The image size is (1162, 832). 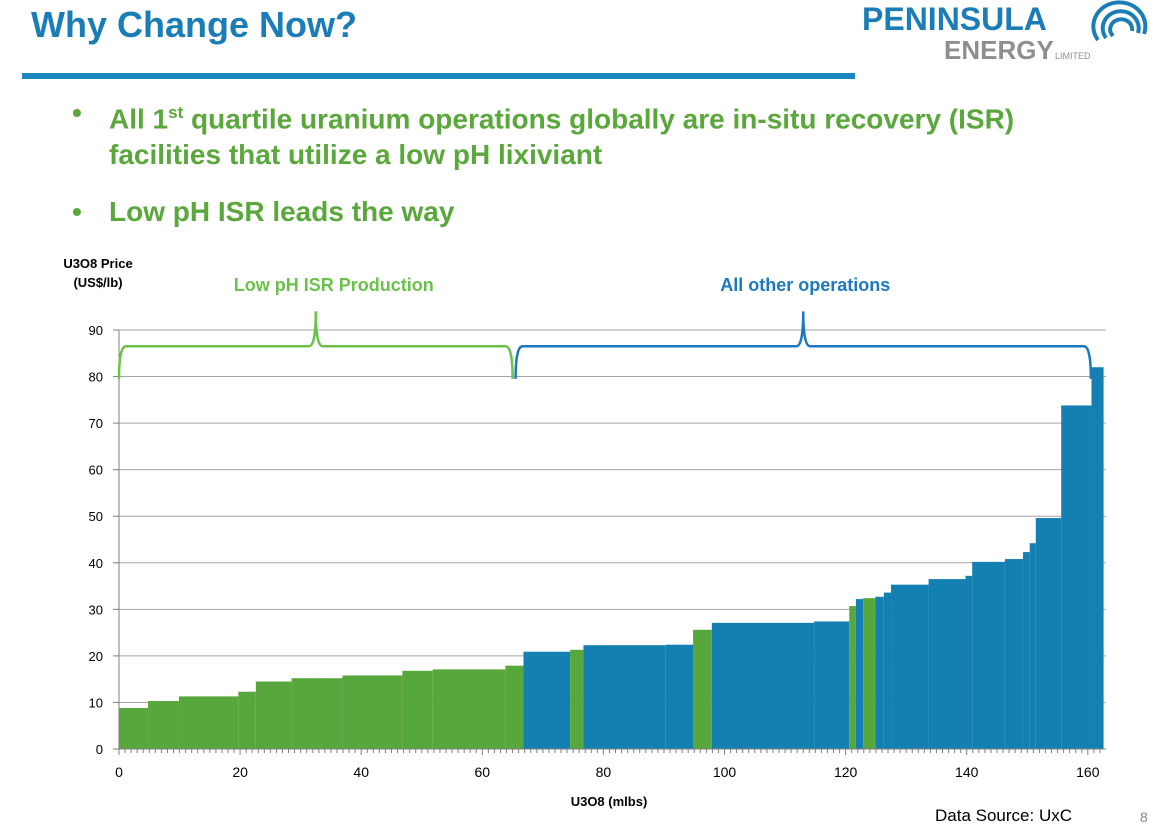 I want to click on y-tick-label: 60, so click(x=96, y=470).